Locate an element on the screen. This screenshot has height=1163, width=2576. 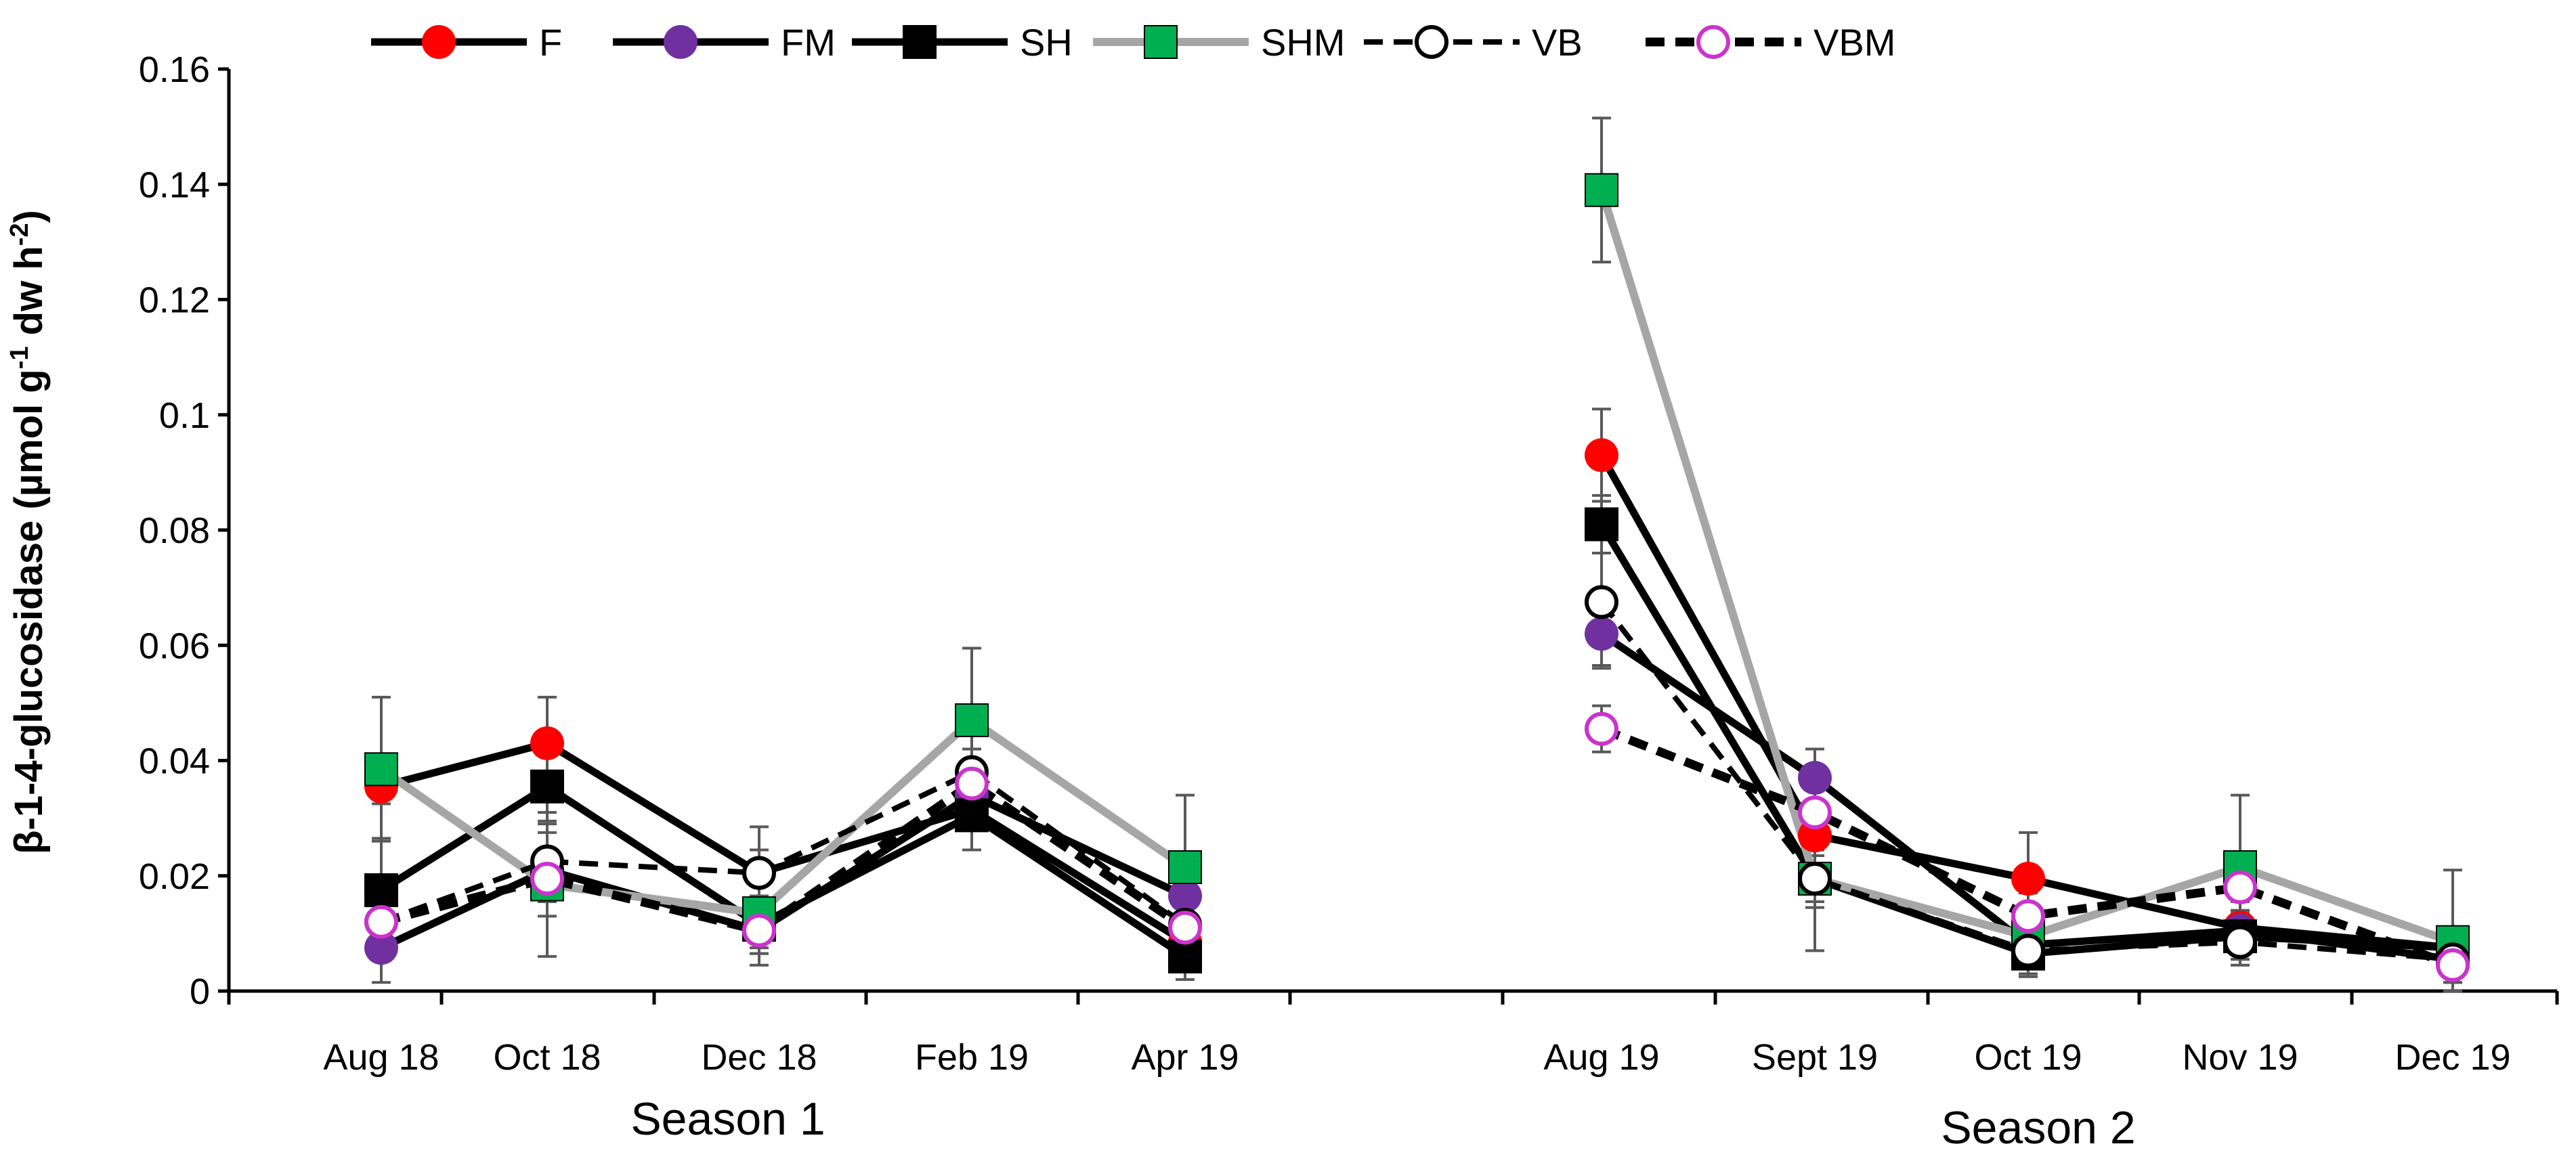
legend-label: FM is located at coordinates (808, 42).